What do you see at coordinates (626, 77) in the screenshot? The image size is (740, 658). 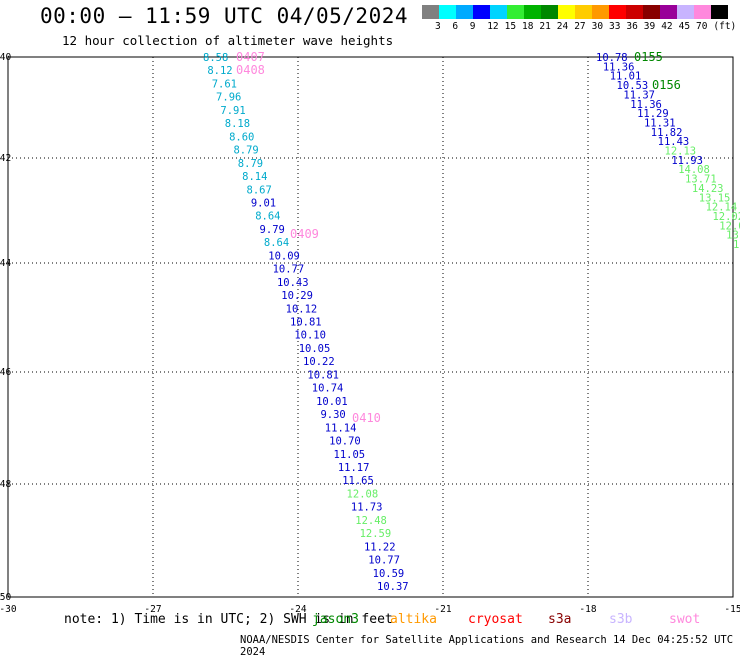 I see `swh-value: 11.01` at bounding box center [626, 77].